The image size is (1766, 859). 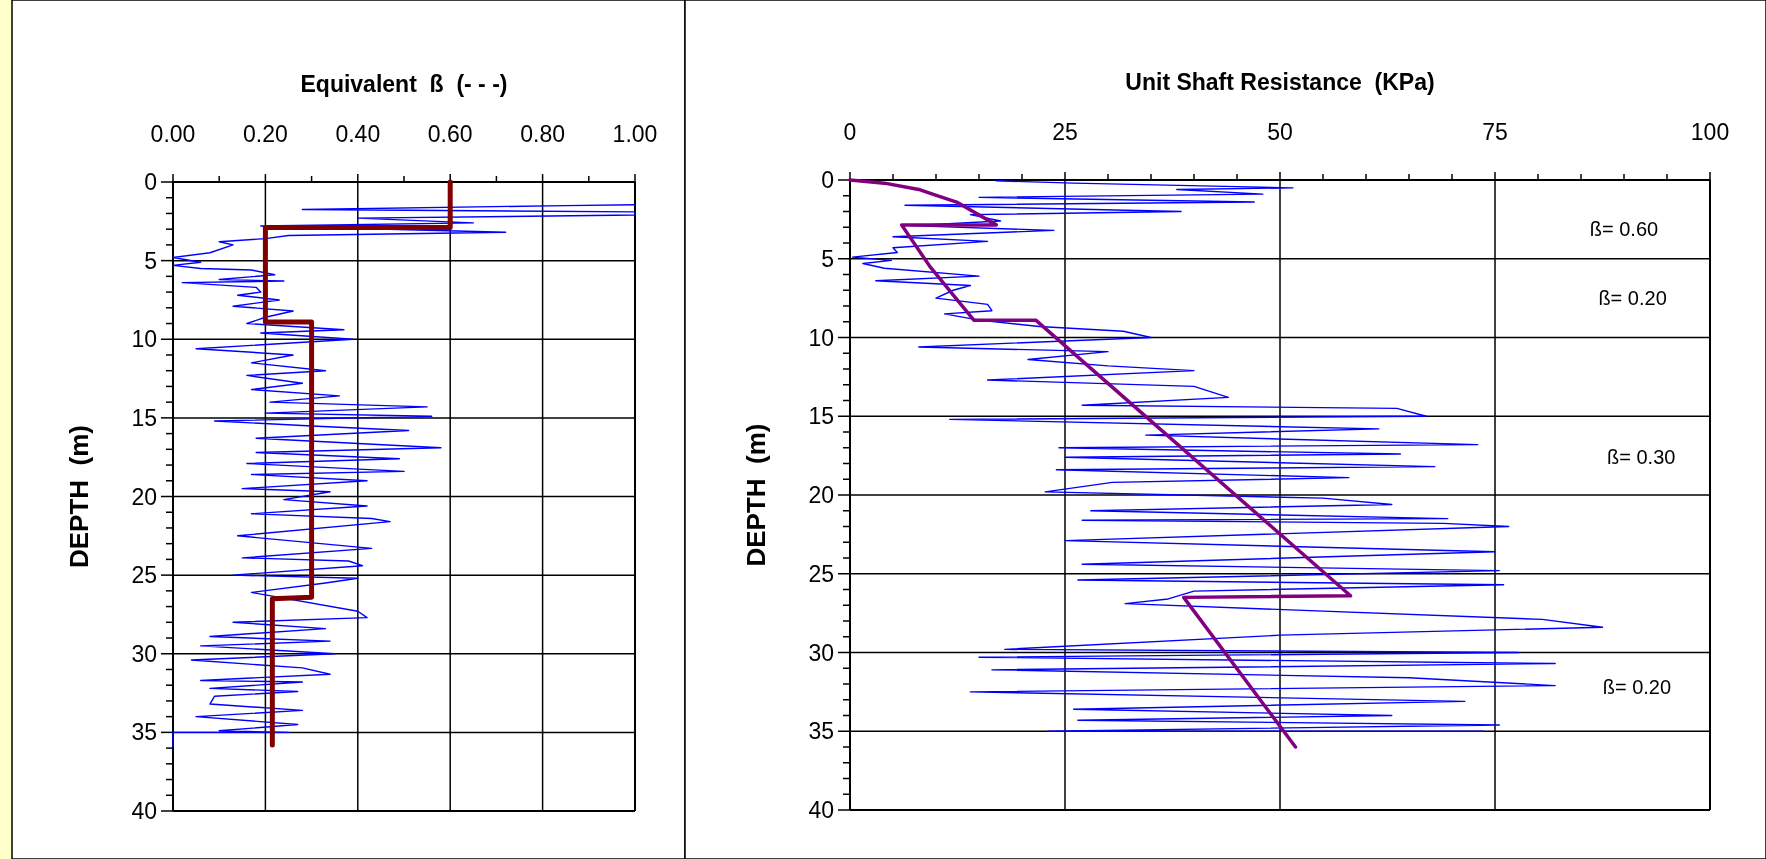 What do you see at coordinates (1280, 132) in the screenshot?
I see `x-tick-label: 50` at bounding box center [1280, 132].